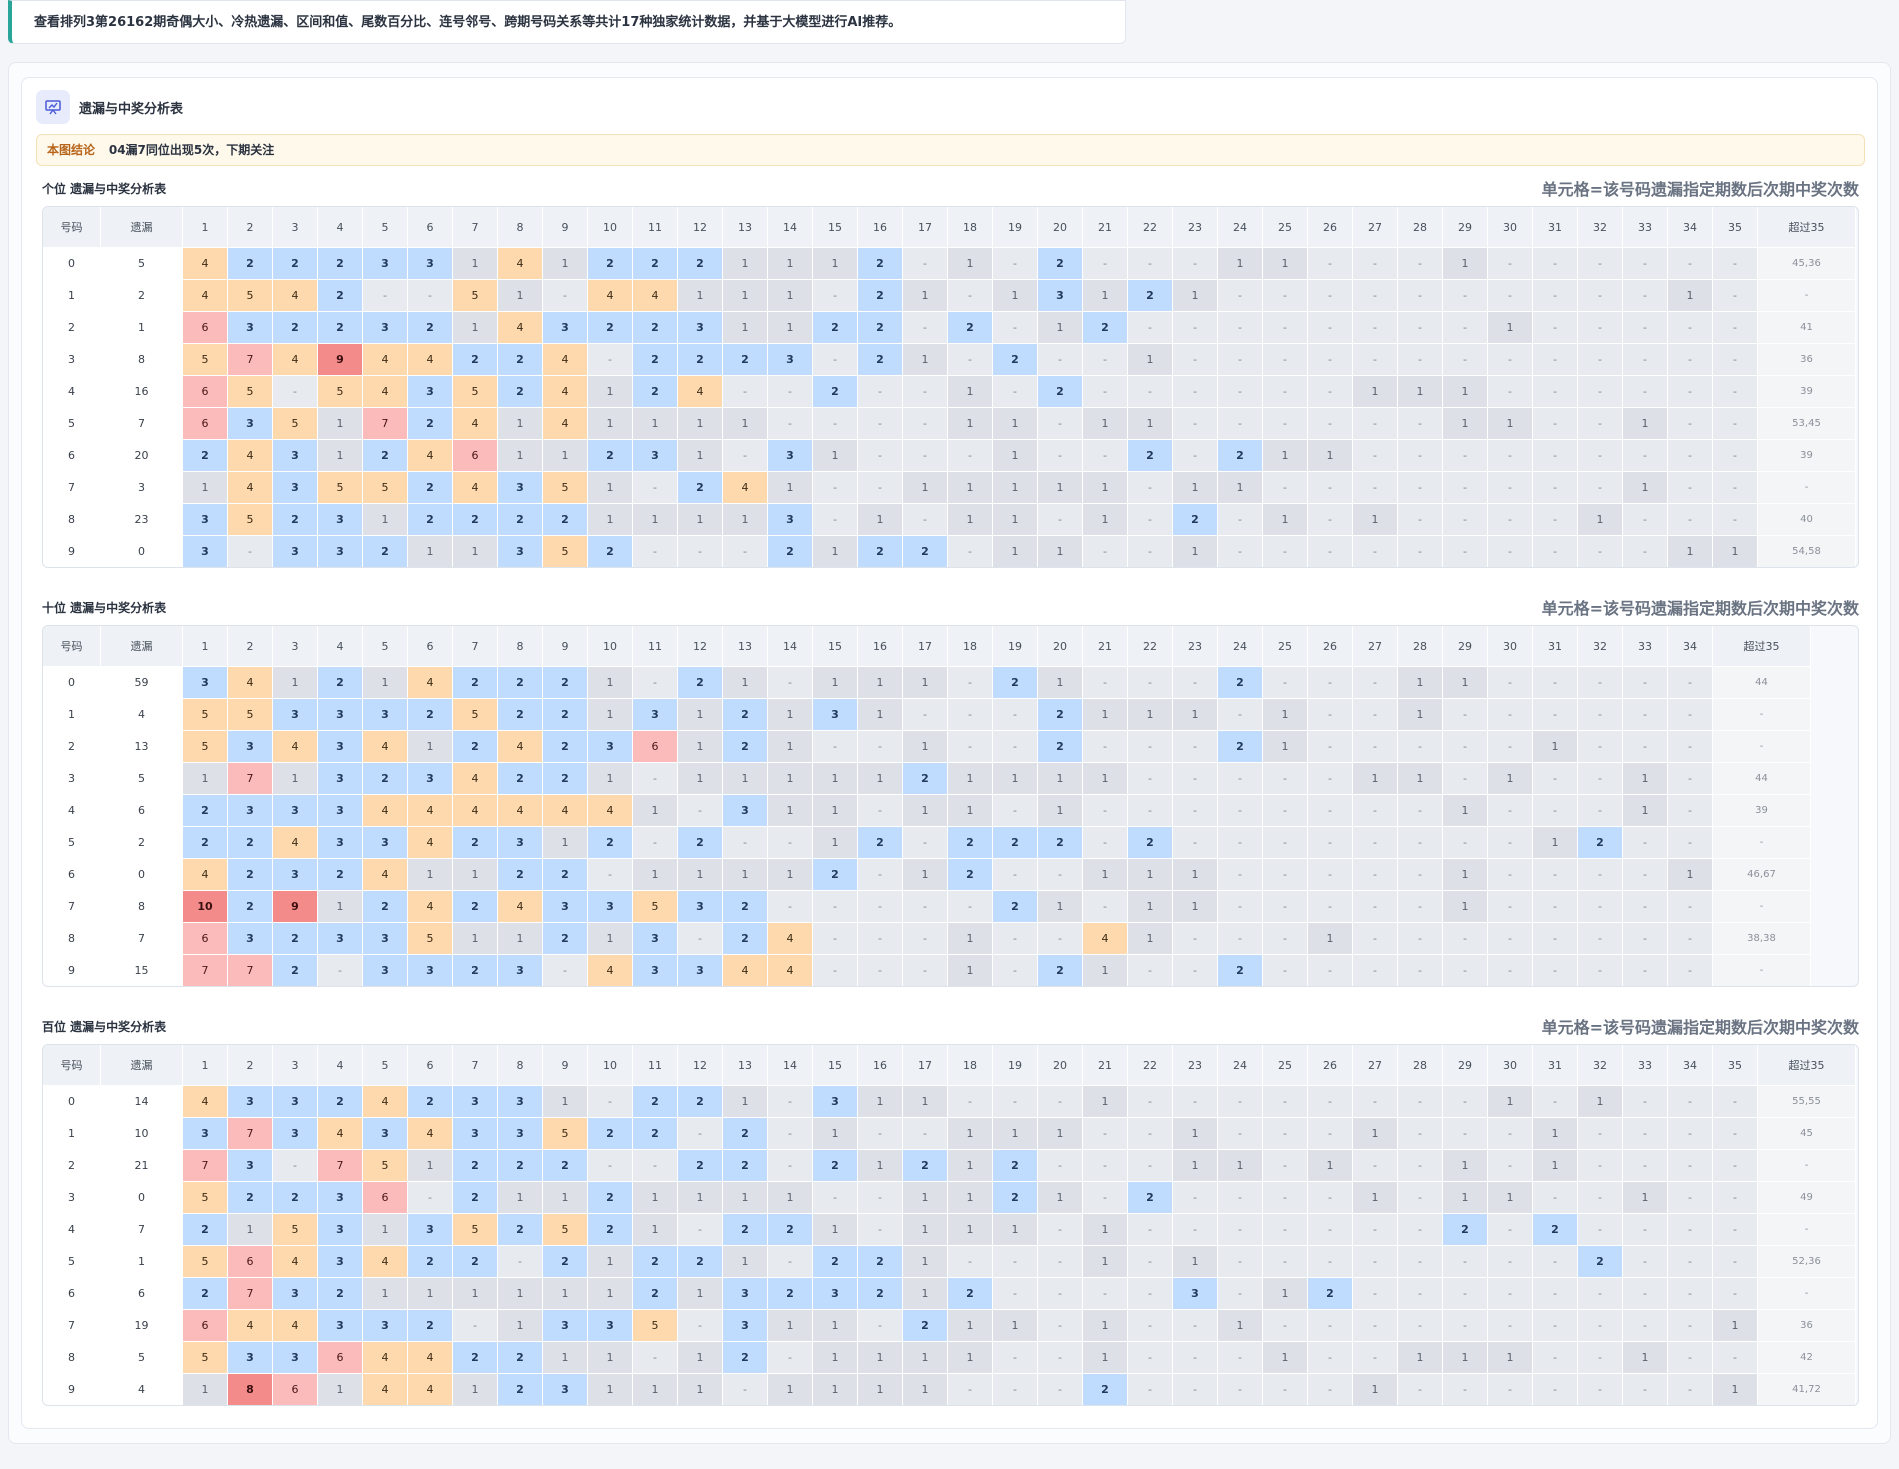  What do you see at coordinates (295, 227) in the screenshot?
I see `column-header: 3` at bounding box center [295, 227].